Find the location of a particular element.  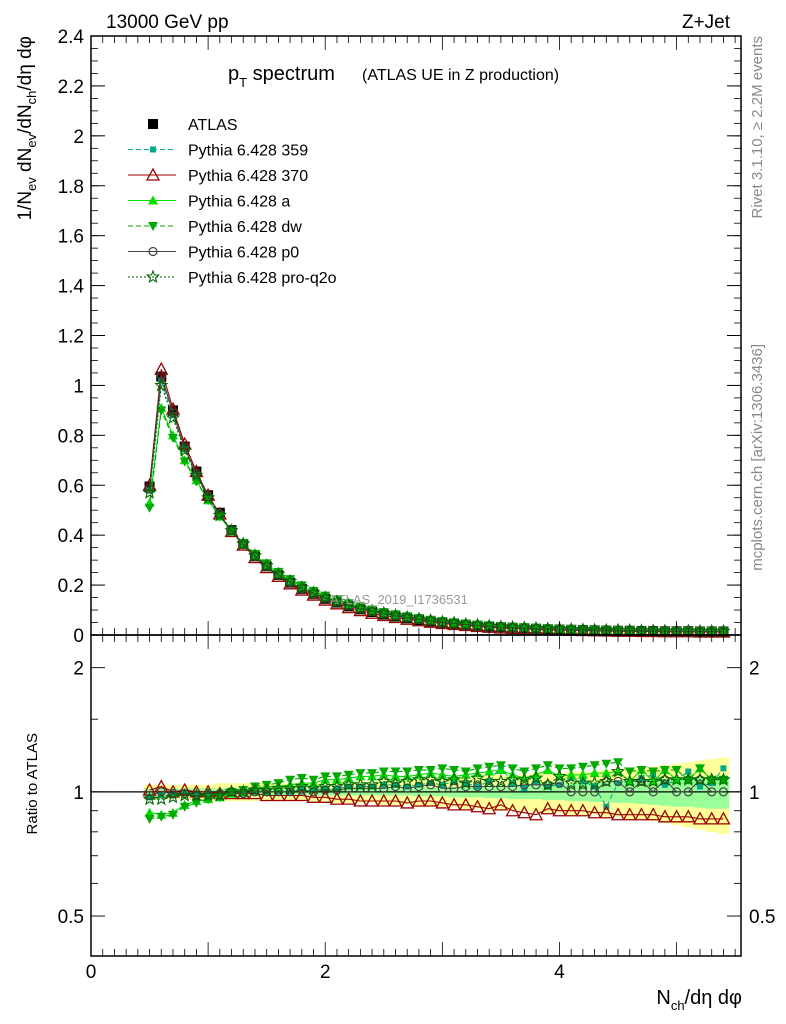

legend-label-pythia-6-428-p0: Pythia 6.428 p0 is located at coordinates (243, 253).